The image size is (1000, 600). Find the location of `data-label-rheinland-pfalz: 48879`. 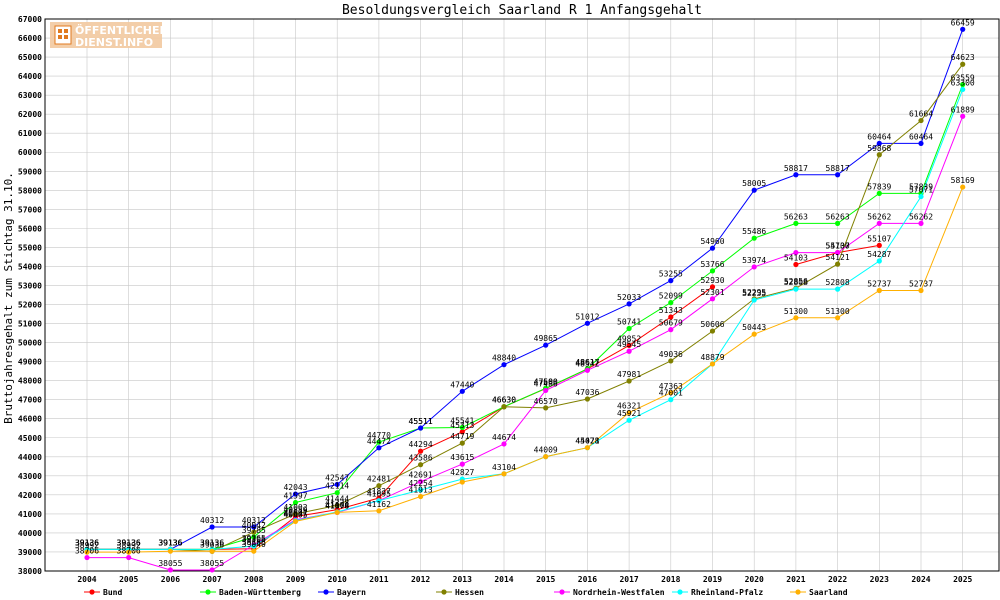

data-label-rheinland-pfalz: 48879 is located at coordinates (712, 357).